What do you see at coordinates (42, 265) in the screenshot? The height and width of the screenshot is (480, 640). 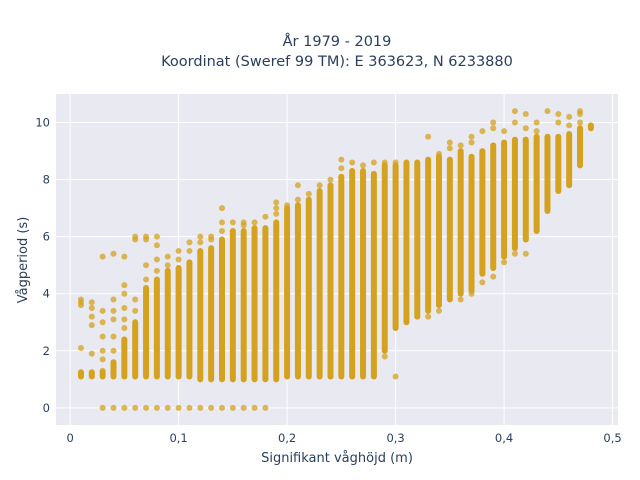 I see `y-tick-labels: 0 2 4 6 8 10` at bounding box center [42, 265].